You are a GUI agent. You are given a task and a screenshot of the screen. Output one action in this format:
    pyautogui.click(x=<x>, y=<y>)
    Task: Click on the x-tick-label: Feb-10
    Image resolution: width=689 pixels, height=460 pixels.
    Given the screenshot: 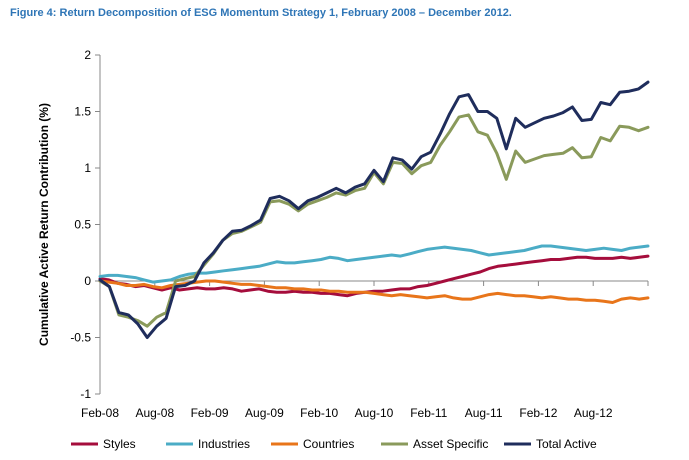 What is the action you would take?
    pyautogui.click(x=319, y=413)
    